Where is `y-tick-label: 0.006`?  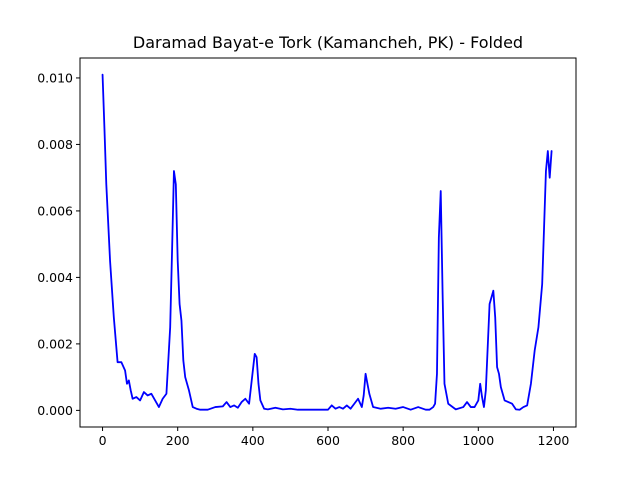
y-tick-label: 0.006 is located at coordinates (55, 210).